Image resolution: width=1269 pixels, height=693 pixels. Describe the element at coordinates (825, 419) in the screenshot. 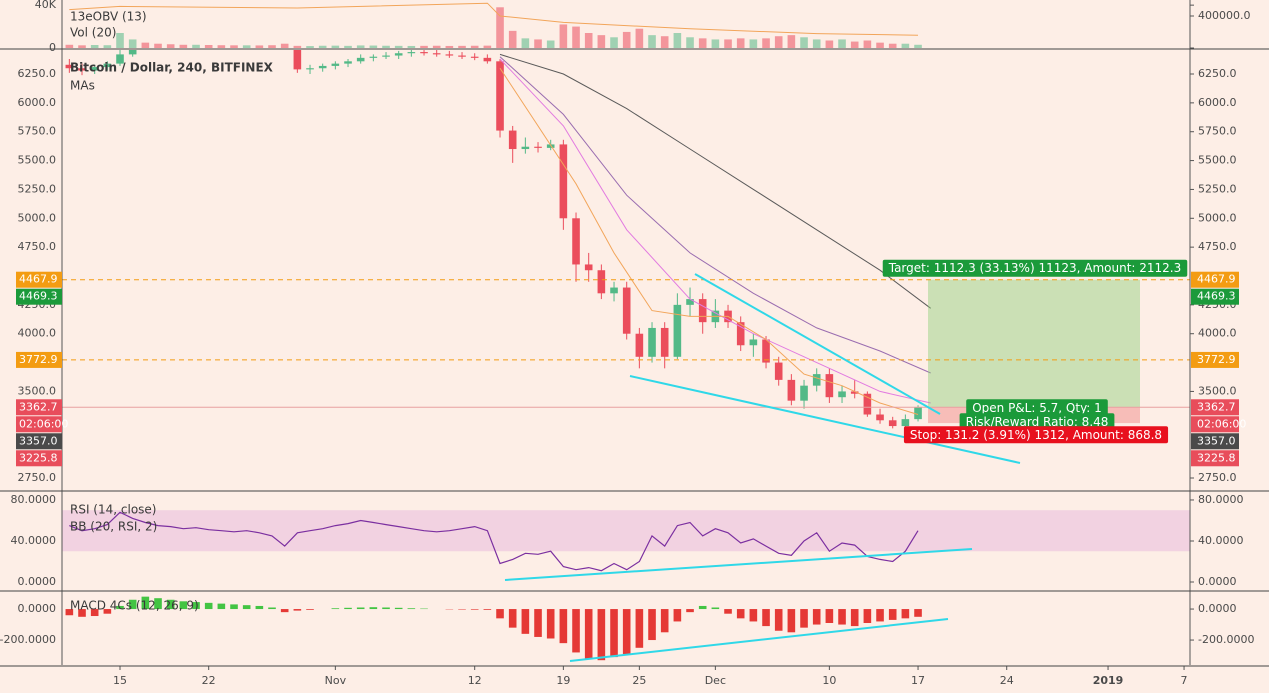

I see `trend-line` at that location.